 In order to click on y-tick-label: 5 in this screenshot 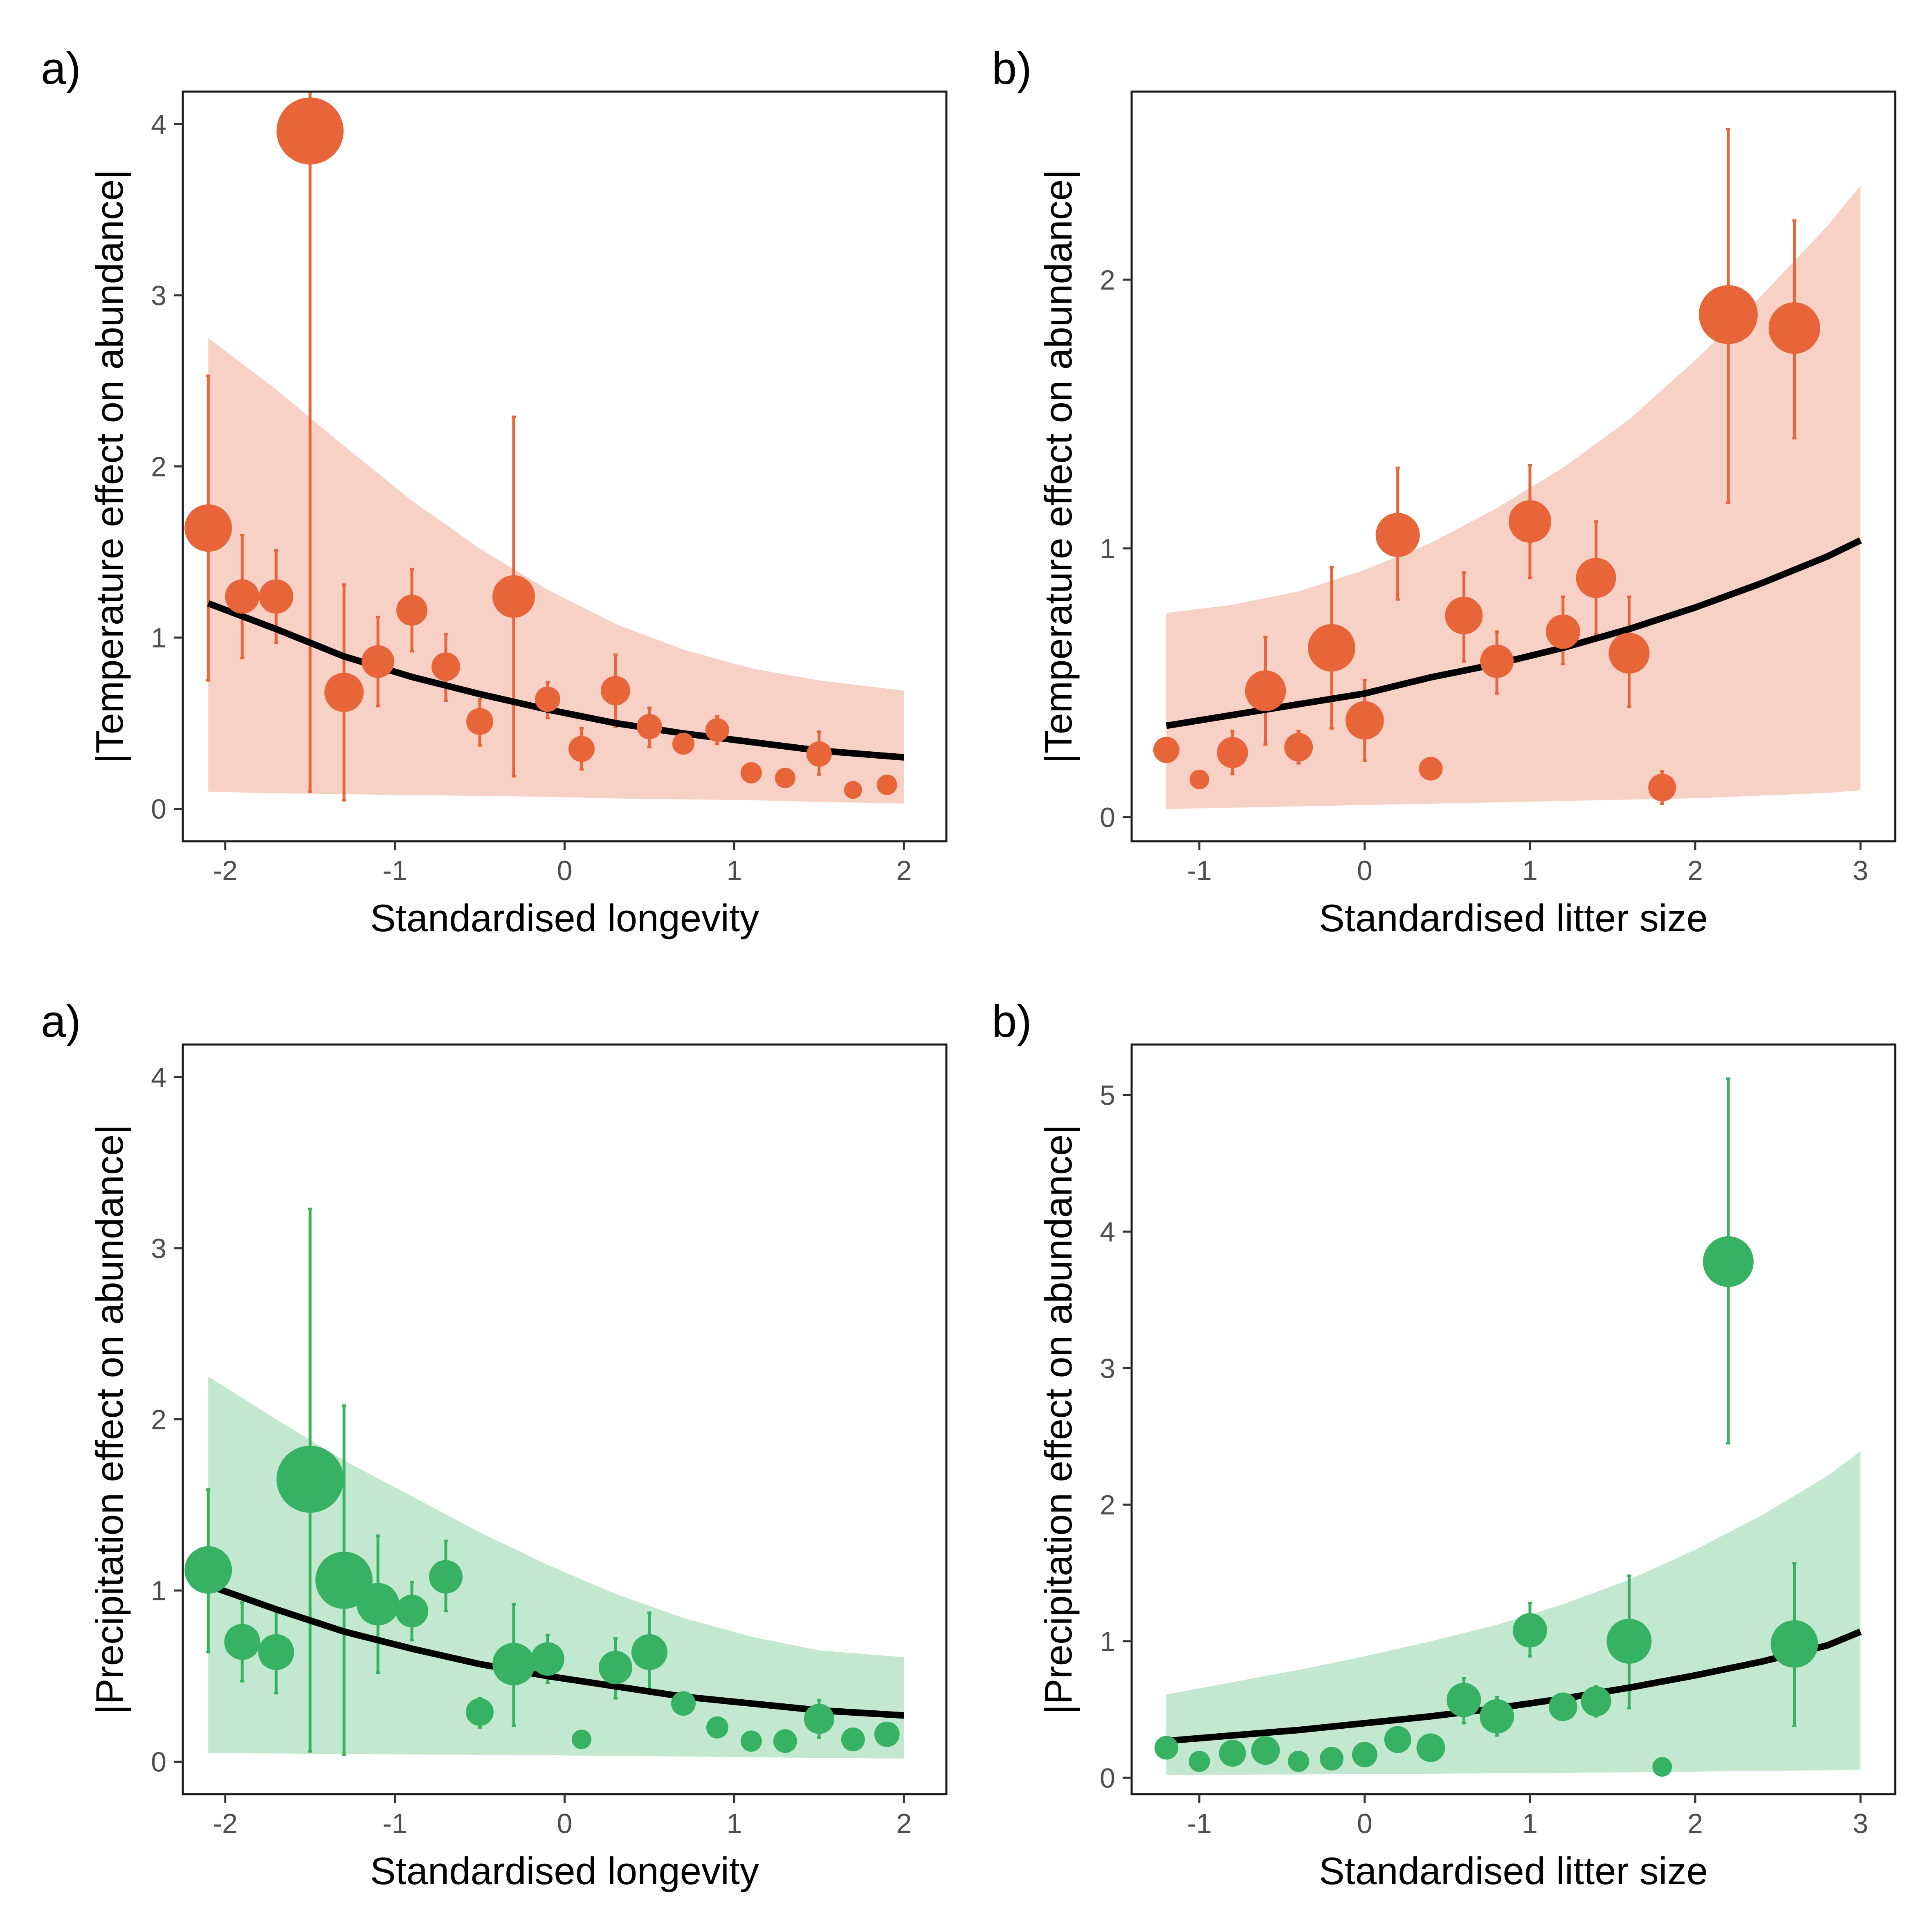, I will do `click(1108, 1095)`.